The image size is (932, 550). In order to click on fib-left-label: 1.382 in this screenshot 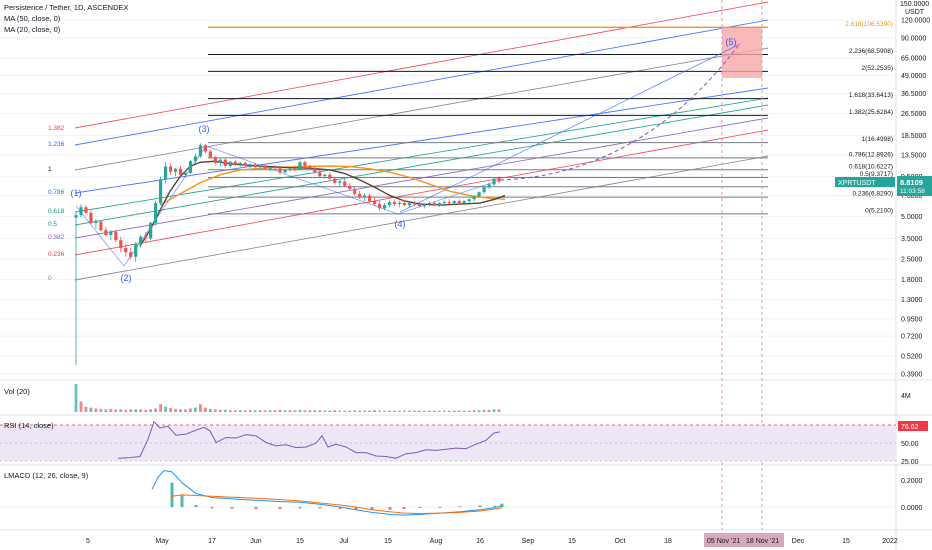, I will do `click(56, 128)`.